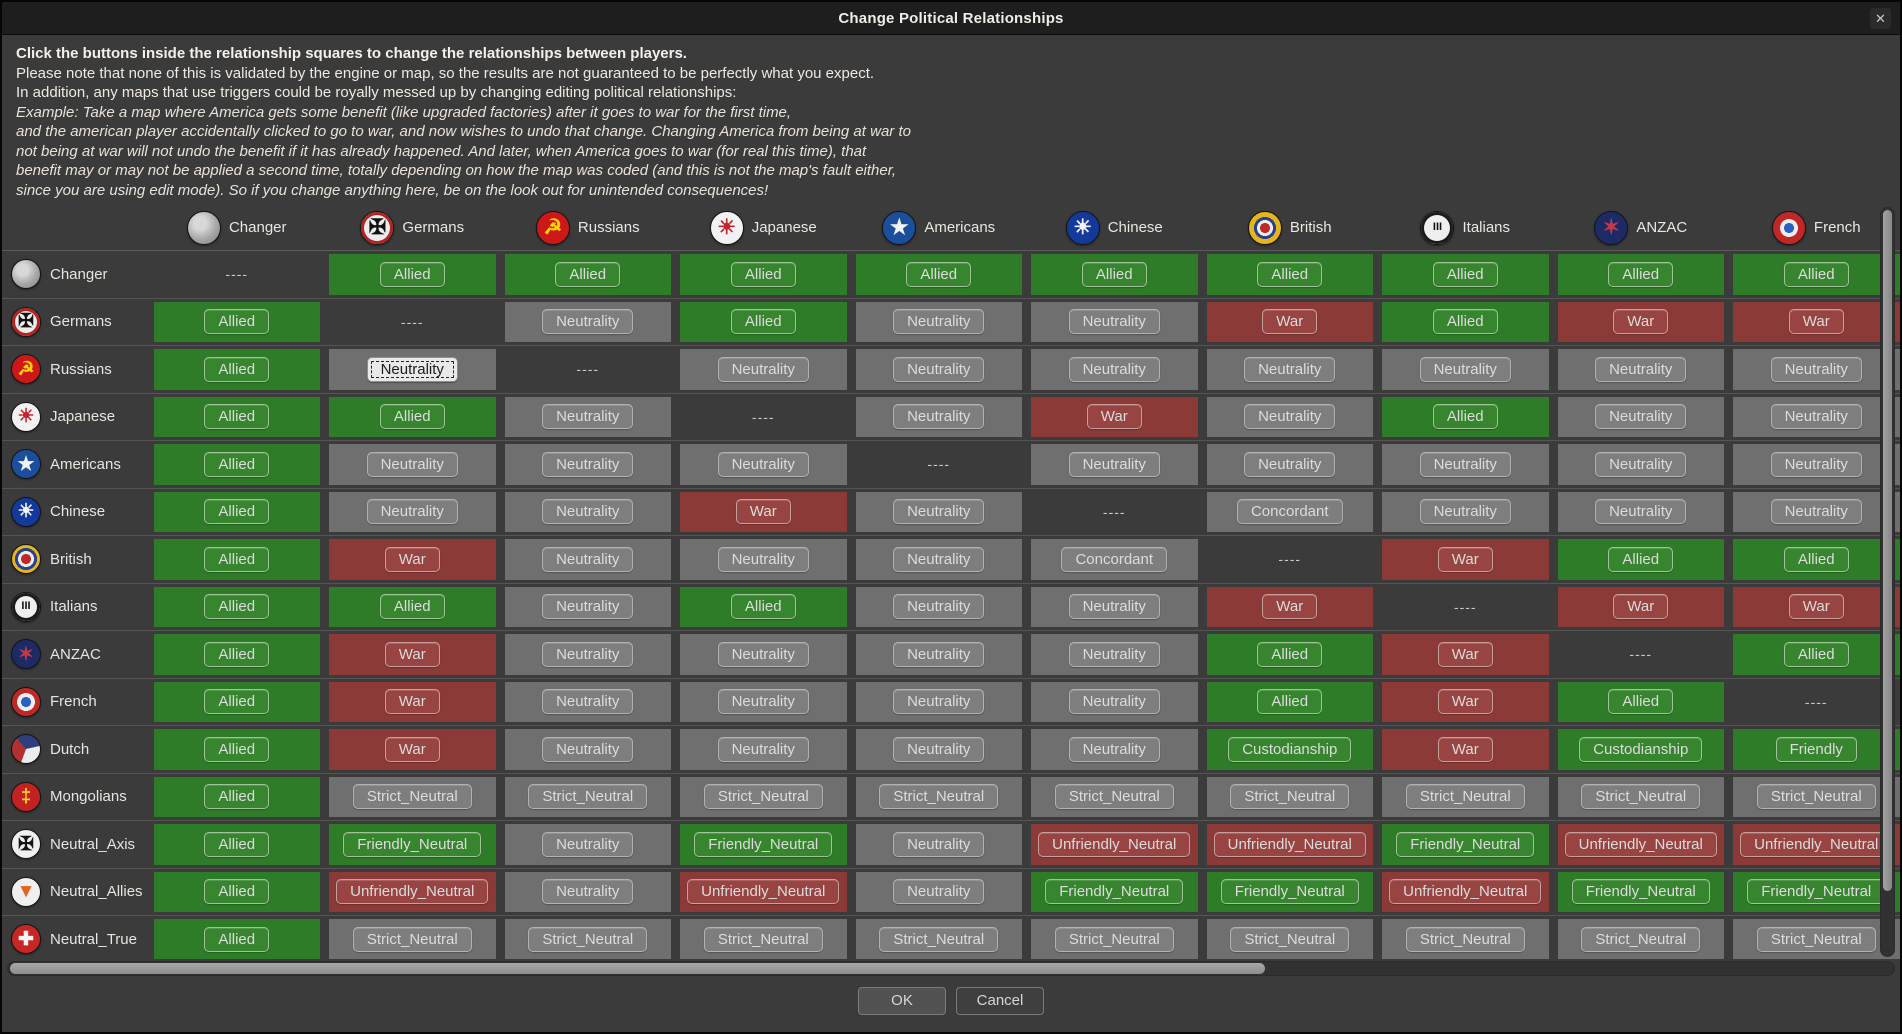 The image size is (1902, 1034). Describe the element at coordinates (1816, 417) in the screenshot. I see `relationship-button-japanese-french: Neutrality` at that location.